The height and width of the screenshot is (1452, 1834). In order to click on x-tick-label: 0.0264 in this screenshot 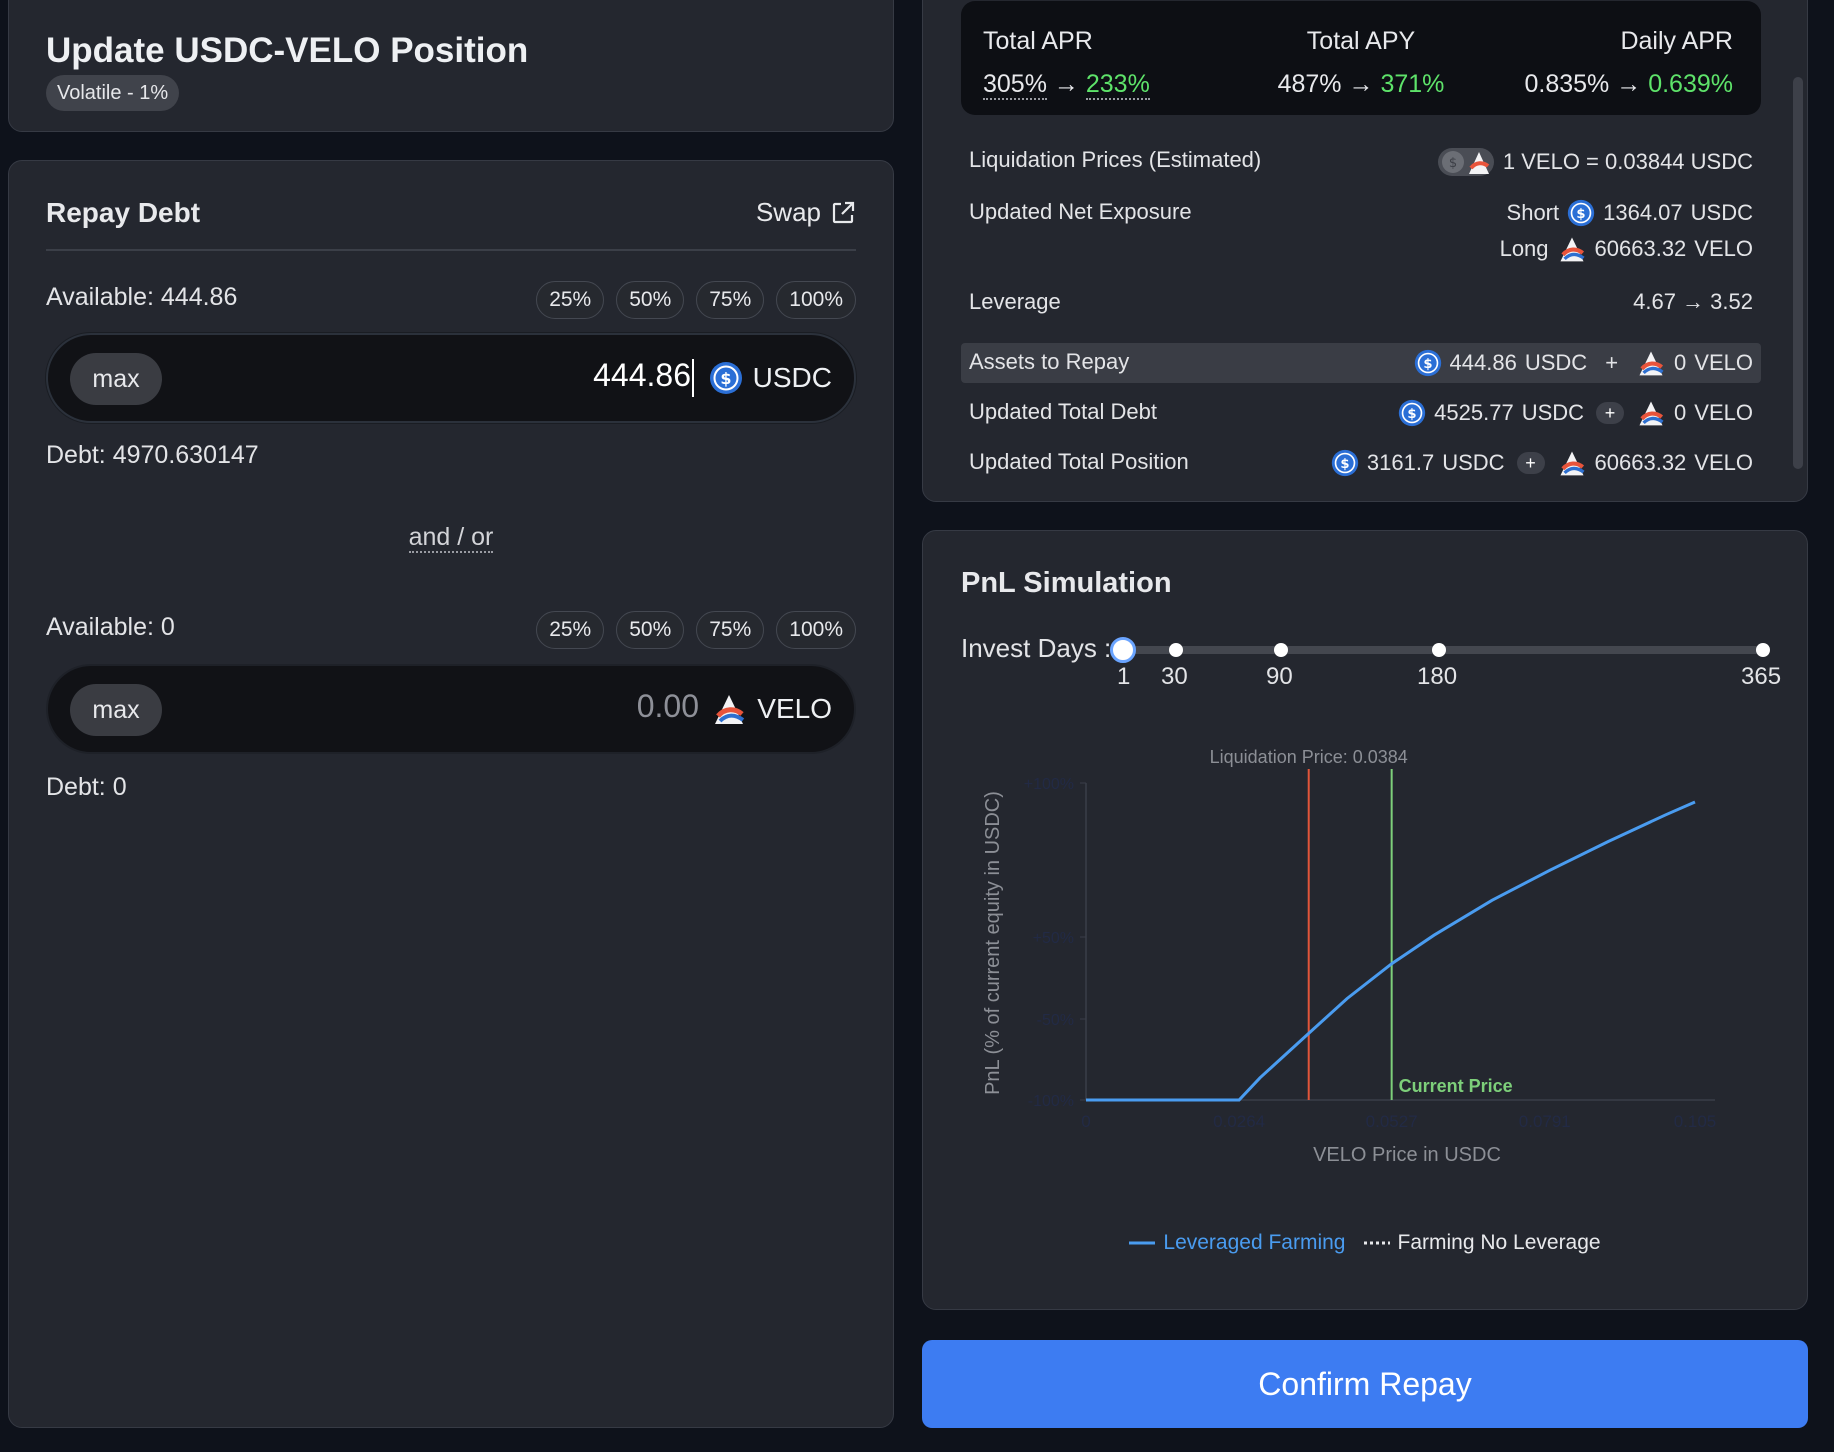, I will do `click(1239, 1121)`.